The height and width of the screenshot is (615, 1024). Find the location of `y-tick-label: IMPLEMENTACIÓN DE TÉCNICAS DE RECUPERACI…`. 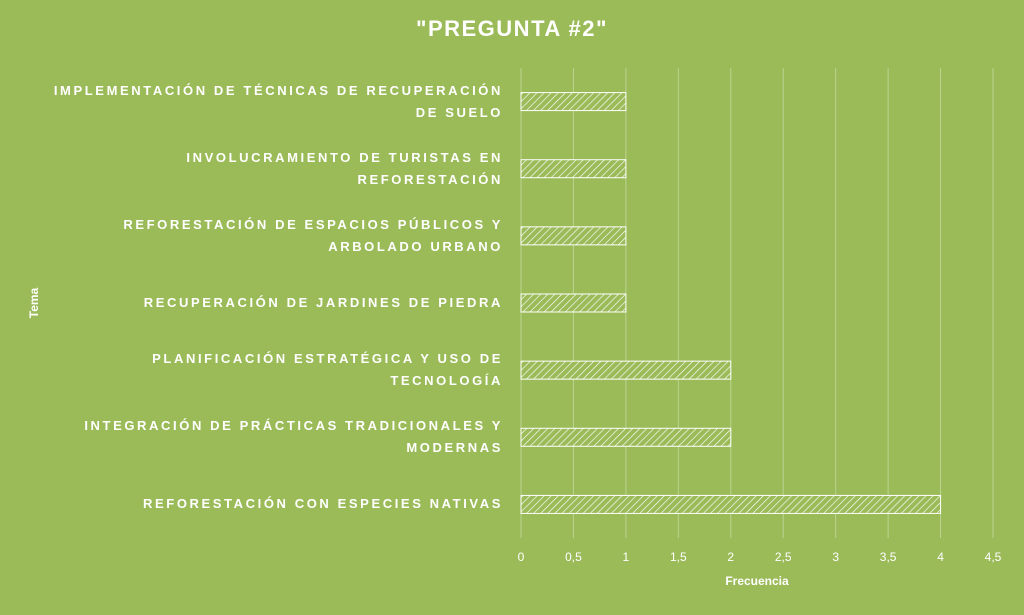

y-tick-label: IMPLEMENTACIÓN DE TÉCNICAS DE RECUPERACI… is located at coordinates (278, 101).